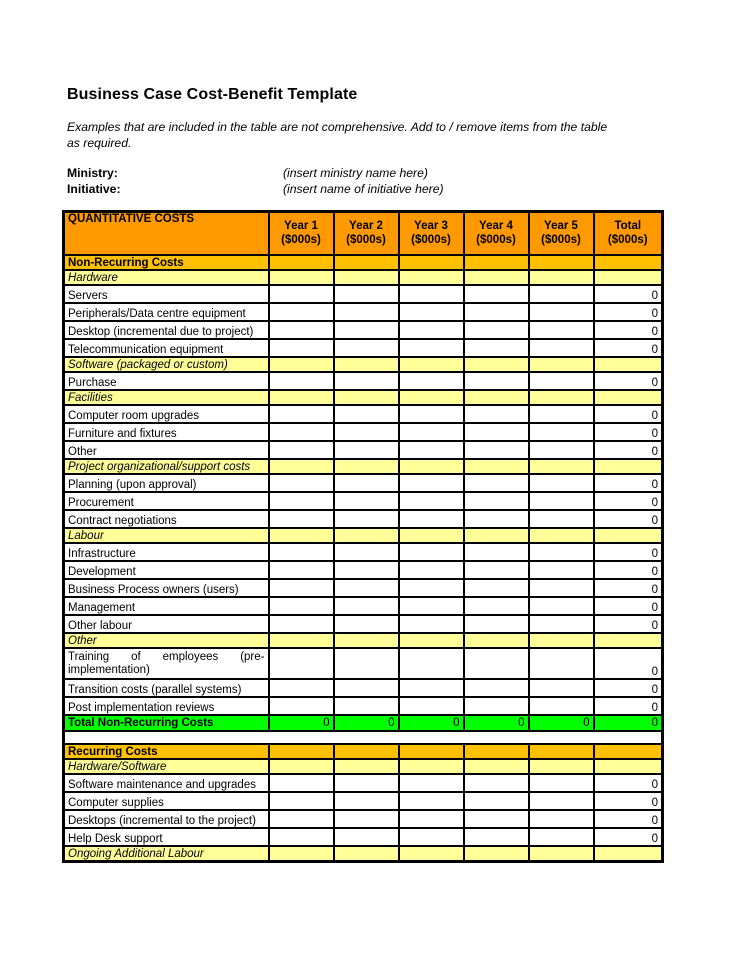 Image resolution: width=749 pixels, height=970 pixels. What do you see at coordinates (166, 364) in the screenshot?
I see `row-label-cell: Software (packaged or custom)` at bounding box center [166, 364].